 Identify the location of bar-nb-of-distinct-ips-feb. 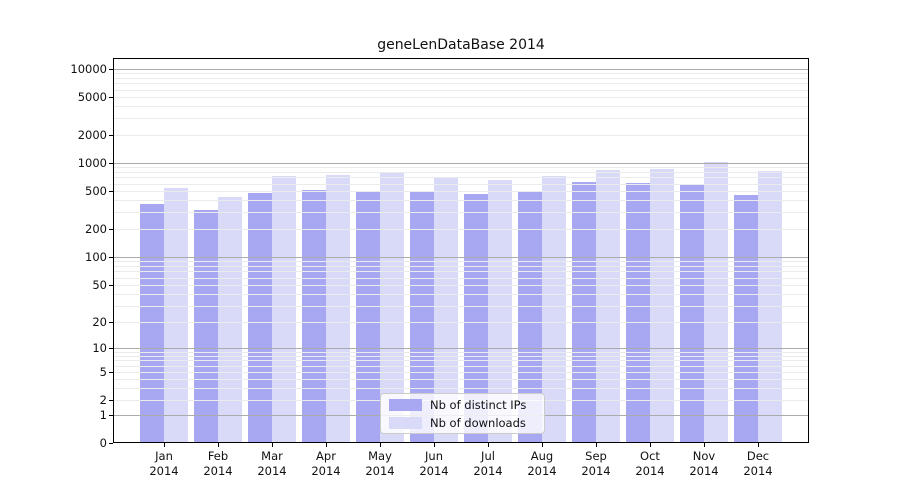
(206, 326).